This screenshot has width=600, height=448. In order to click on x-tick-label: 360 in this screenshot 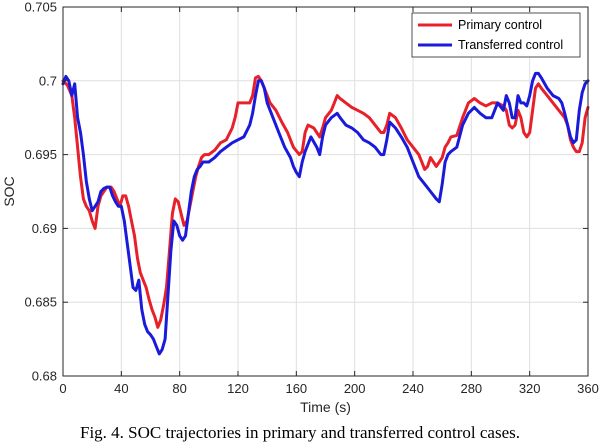, I will do `click(588, 388)`.